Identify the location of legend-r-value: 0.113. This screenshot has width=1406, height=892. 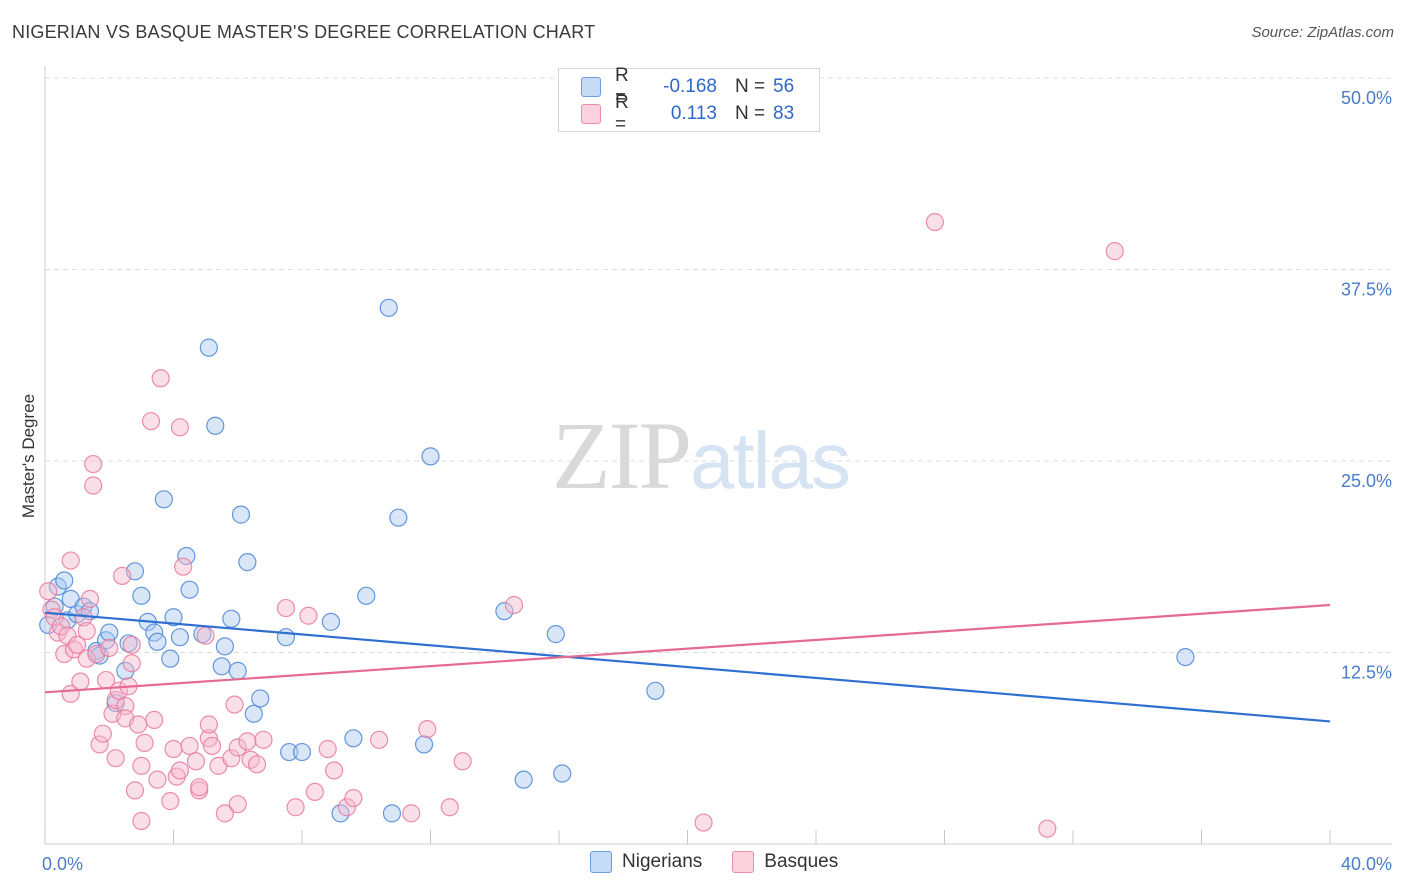
(693, 113).